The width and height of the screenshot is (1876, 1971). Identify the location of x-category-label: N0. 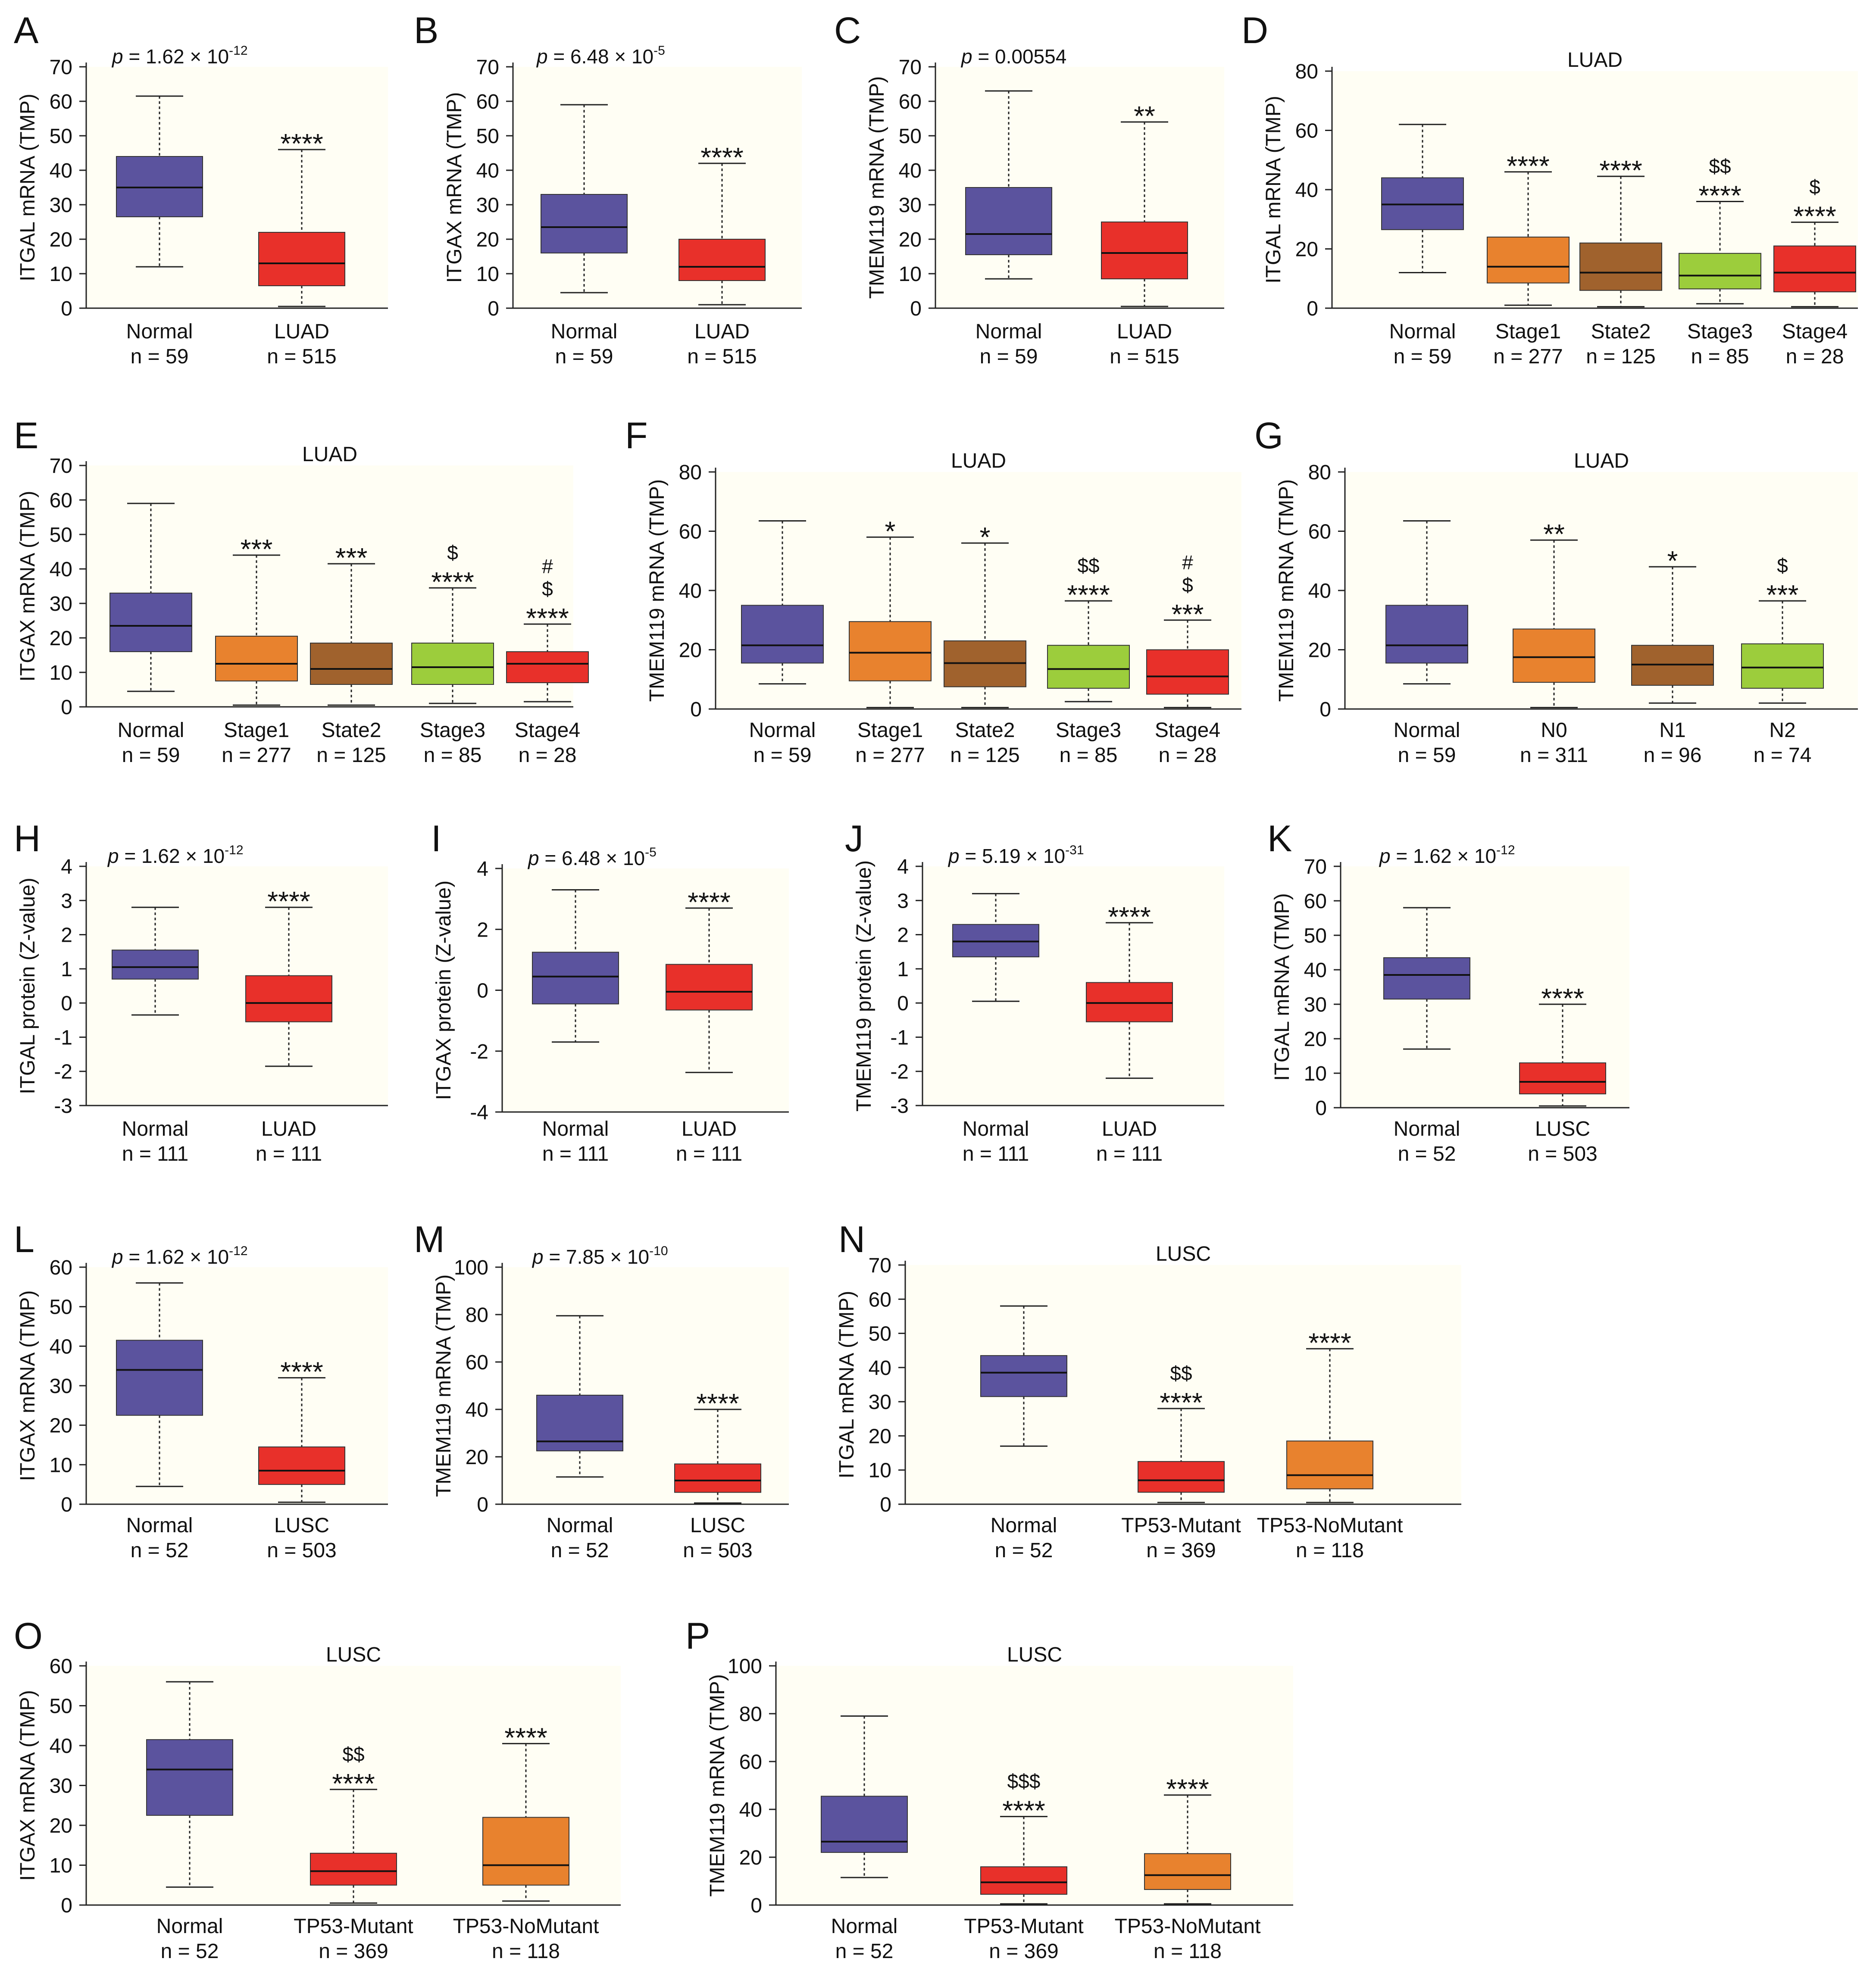
(1554, 730).